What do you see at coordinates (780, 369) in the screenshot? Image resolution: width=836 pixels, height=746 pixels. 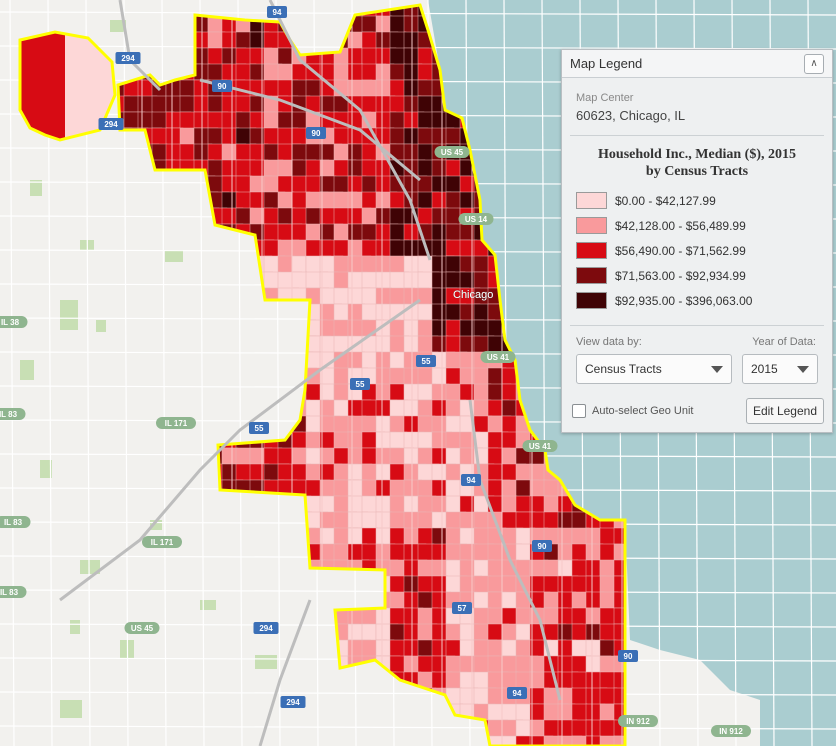 I see `year-select: 2015` at bounding box center [780, 369].